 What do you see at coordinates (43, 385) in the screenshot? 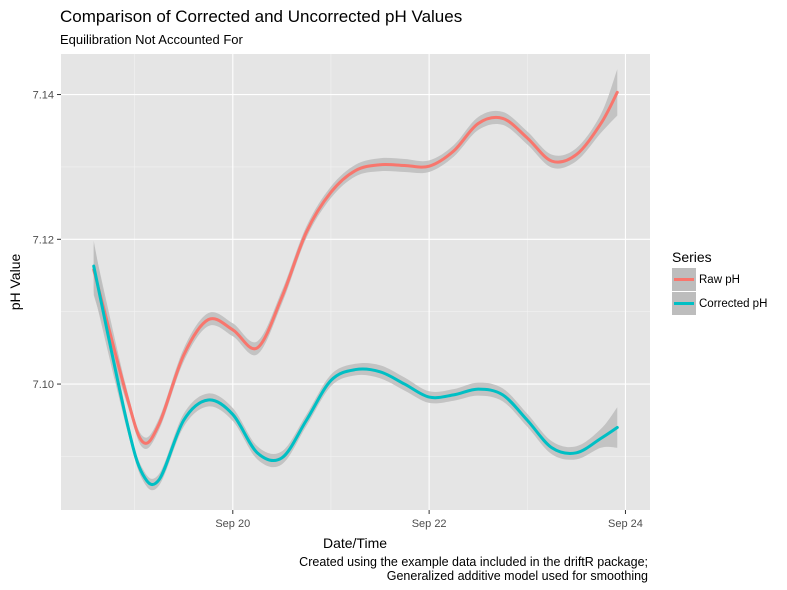
I see `y-tick-label: 7.10` at bounding box center [43, 385].